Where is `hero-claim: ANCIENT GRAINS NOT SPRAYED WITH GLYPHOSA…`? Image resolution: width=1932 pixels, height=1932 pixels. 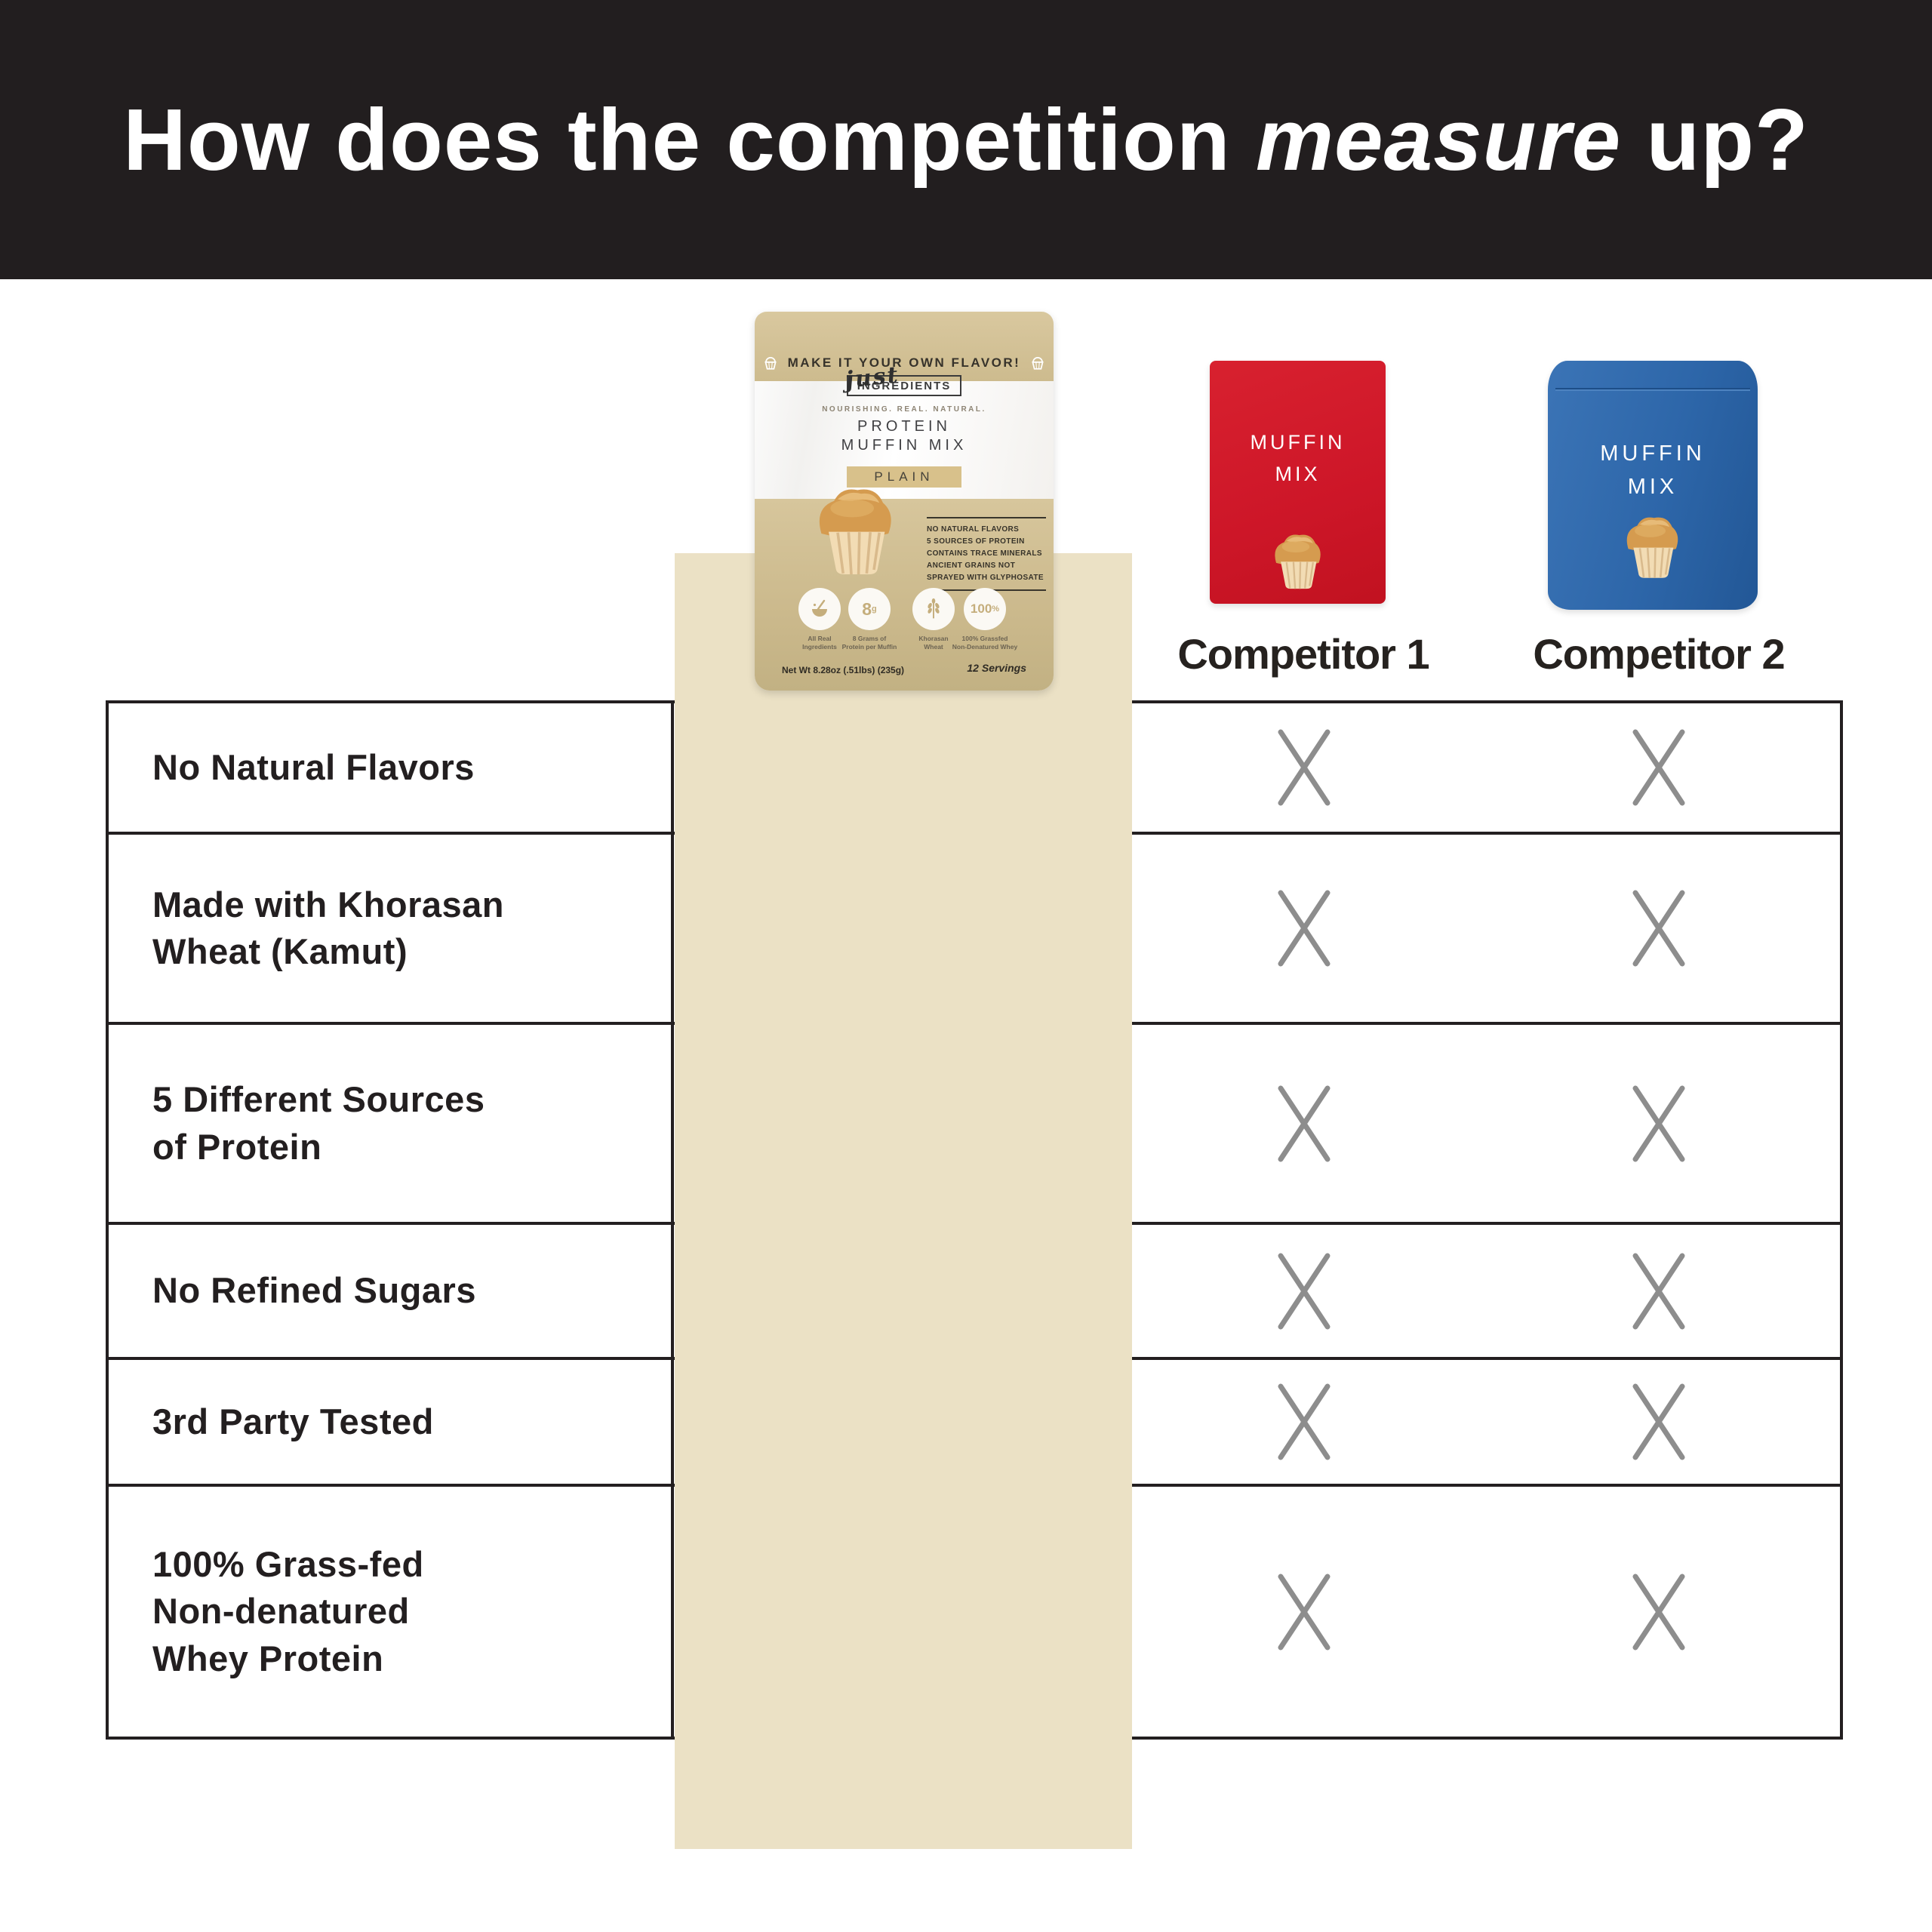 hero-claim: ANCIENT GRAINS NOT SPRAYED WITH GLYPHOSA… is located at coordinates (985, 571).